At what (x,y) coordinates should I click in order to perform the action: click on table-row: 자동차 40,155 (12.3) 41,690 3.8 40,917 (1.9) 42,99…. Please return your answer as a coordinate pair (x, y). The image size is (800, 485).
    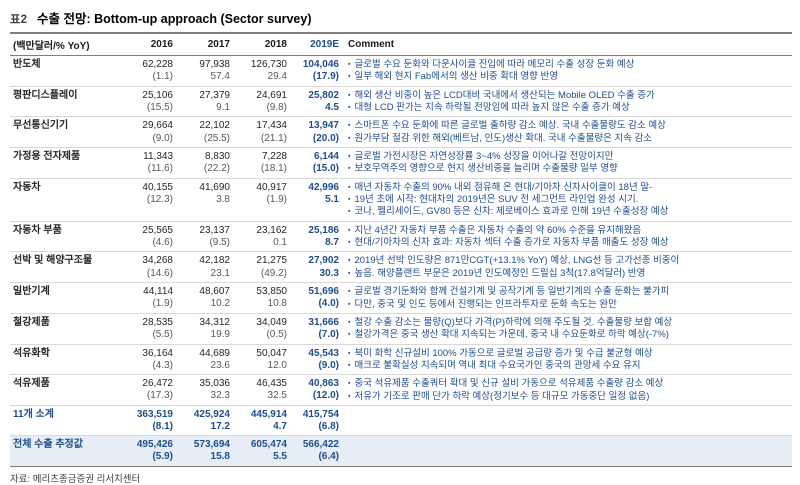
    Looking at the image, I should click on (401, 200).